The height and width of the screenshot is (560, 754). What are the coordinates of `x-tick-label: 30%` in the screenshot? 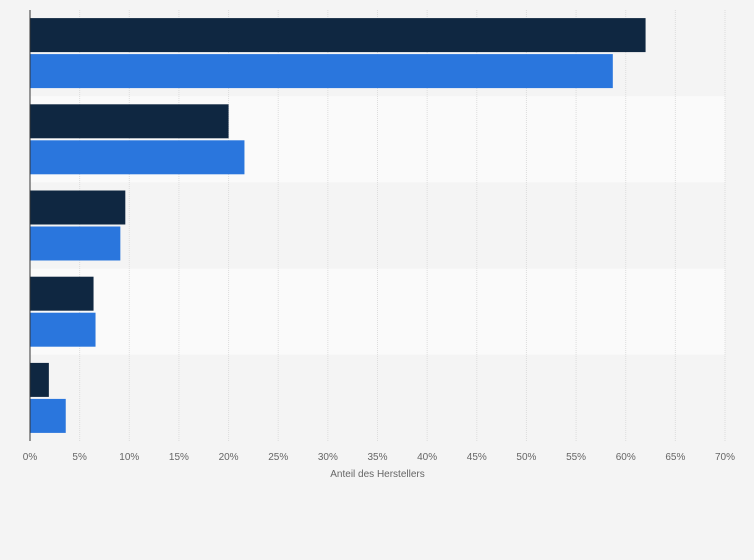 It's located at (328, 457).